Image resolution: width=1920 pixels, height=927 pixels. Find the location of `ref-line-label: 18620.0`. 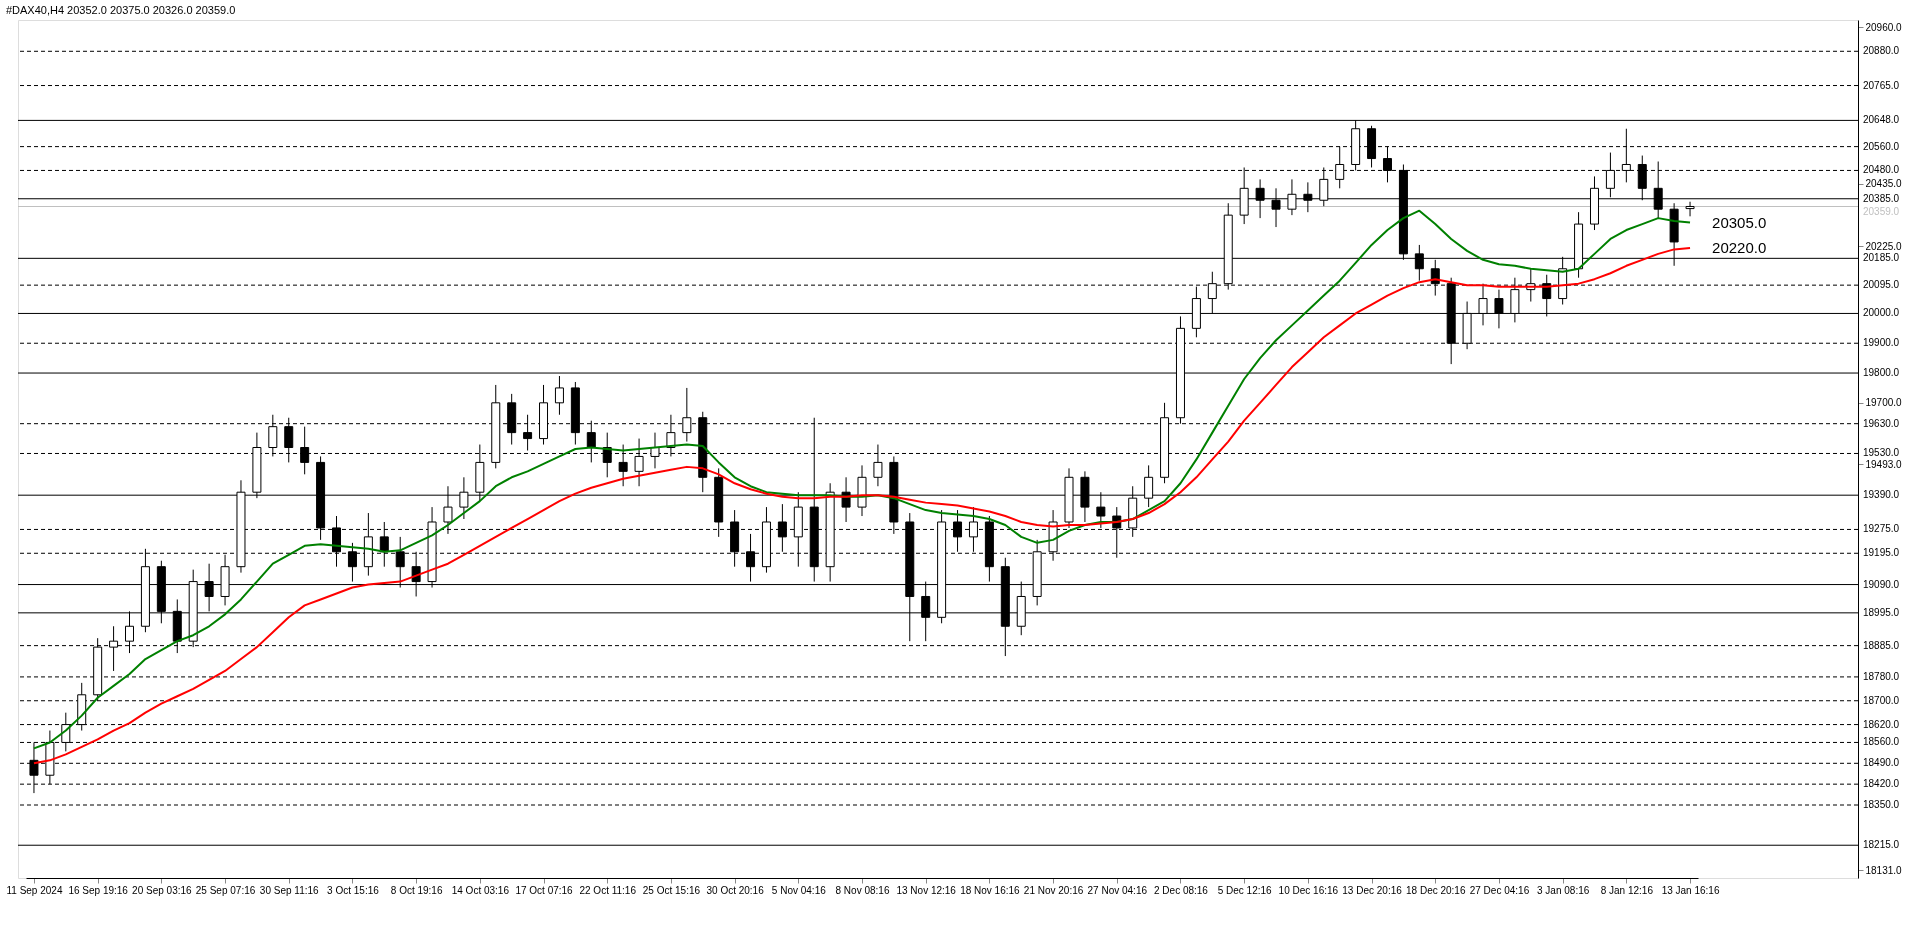

ref-line-label: 18620.0 is located at coordinates (1881, 724).